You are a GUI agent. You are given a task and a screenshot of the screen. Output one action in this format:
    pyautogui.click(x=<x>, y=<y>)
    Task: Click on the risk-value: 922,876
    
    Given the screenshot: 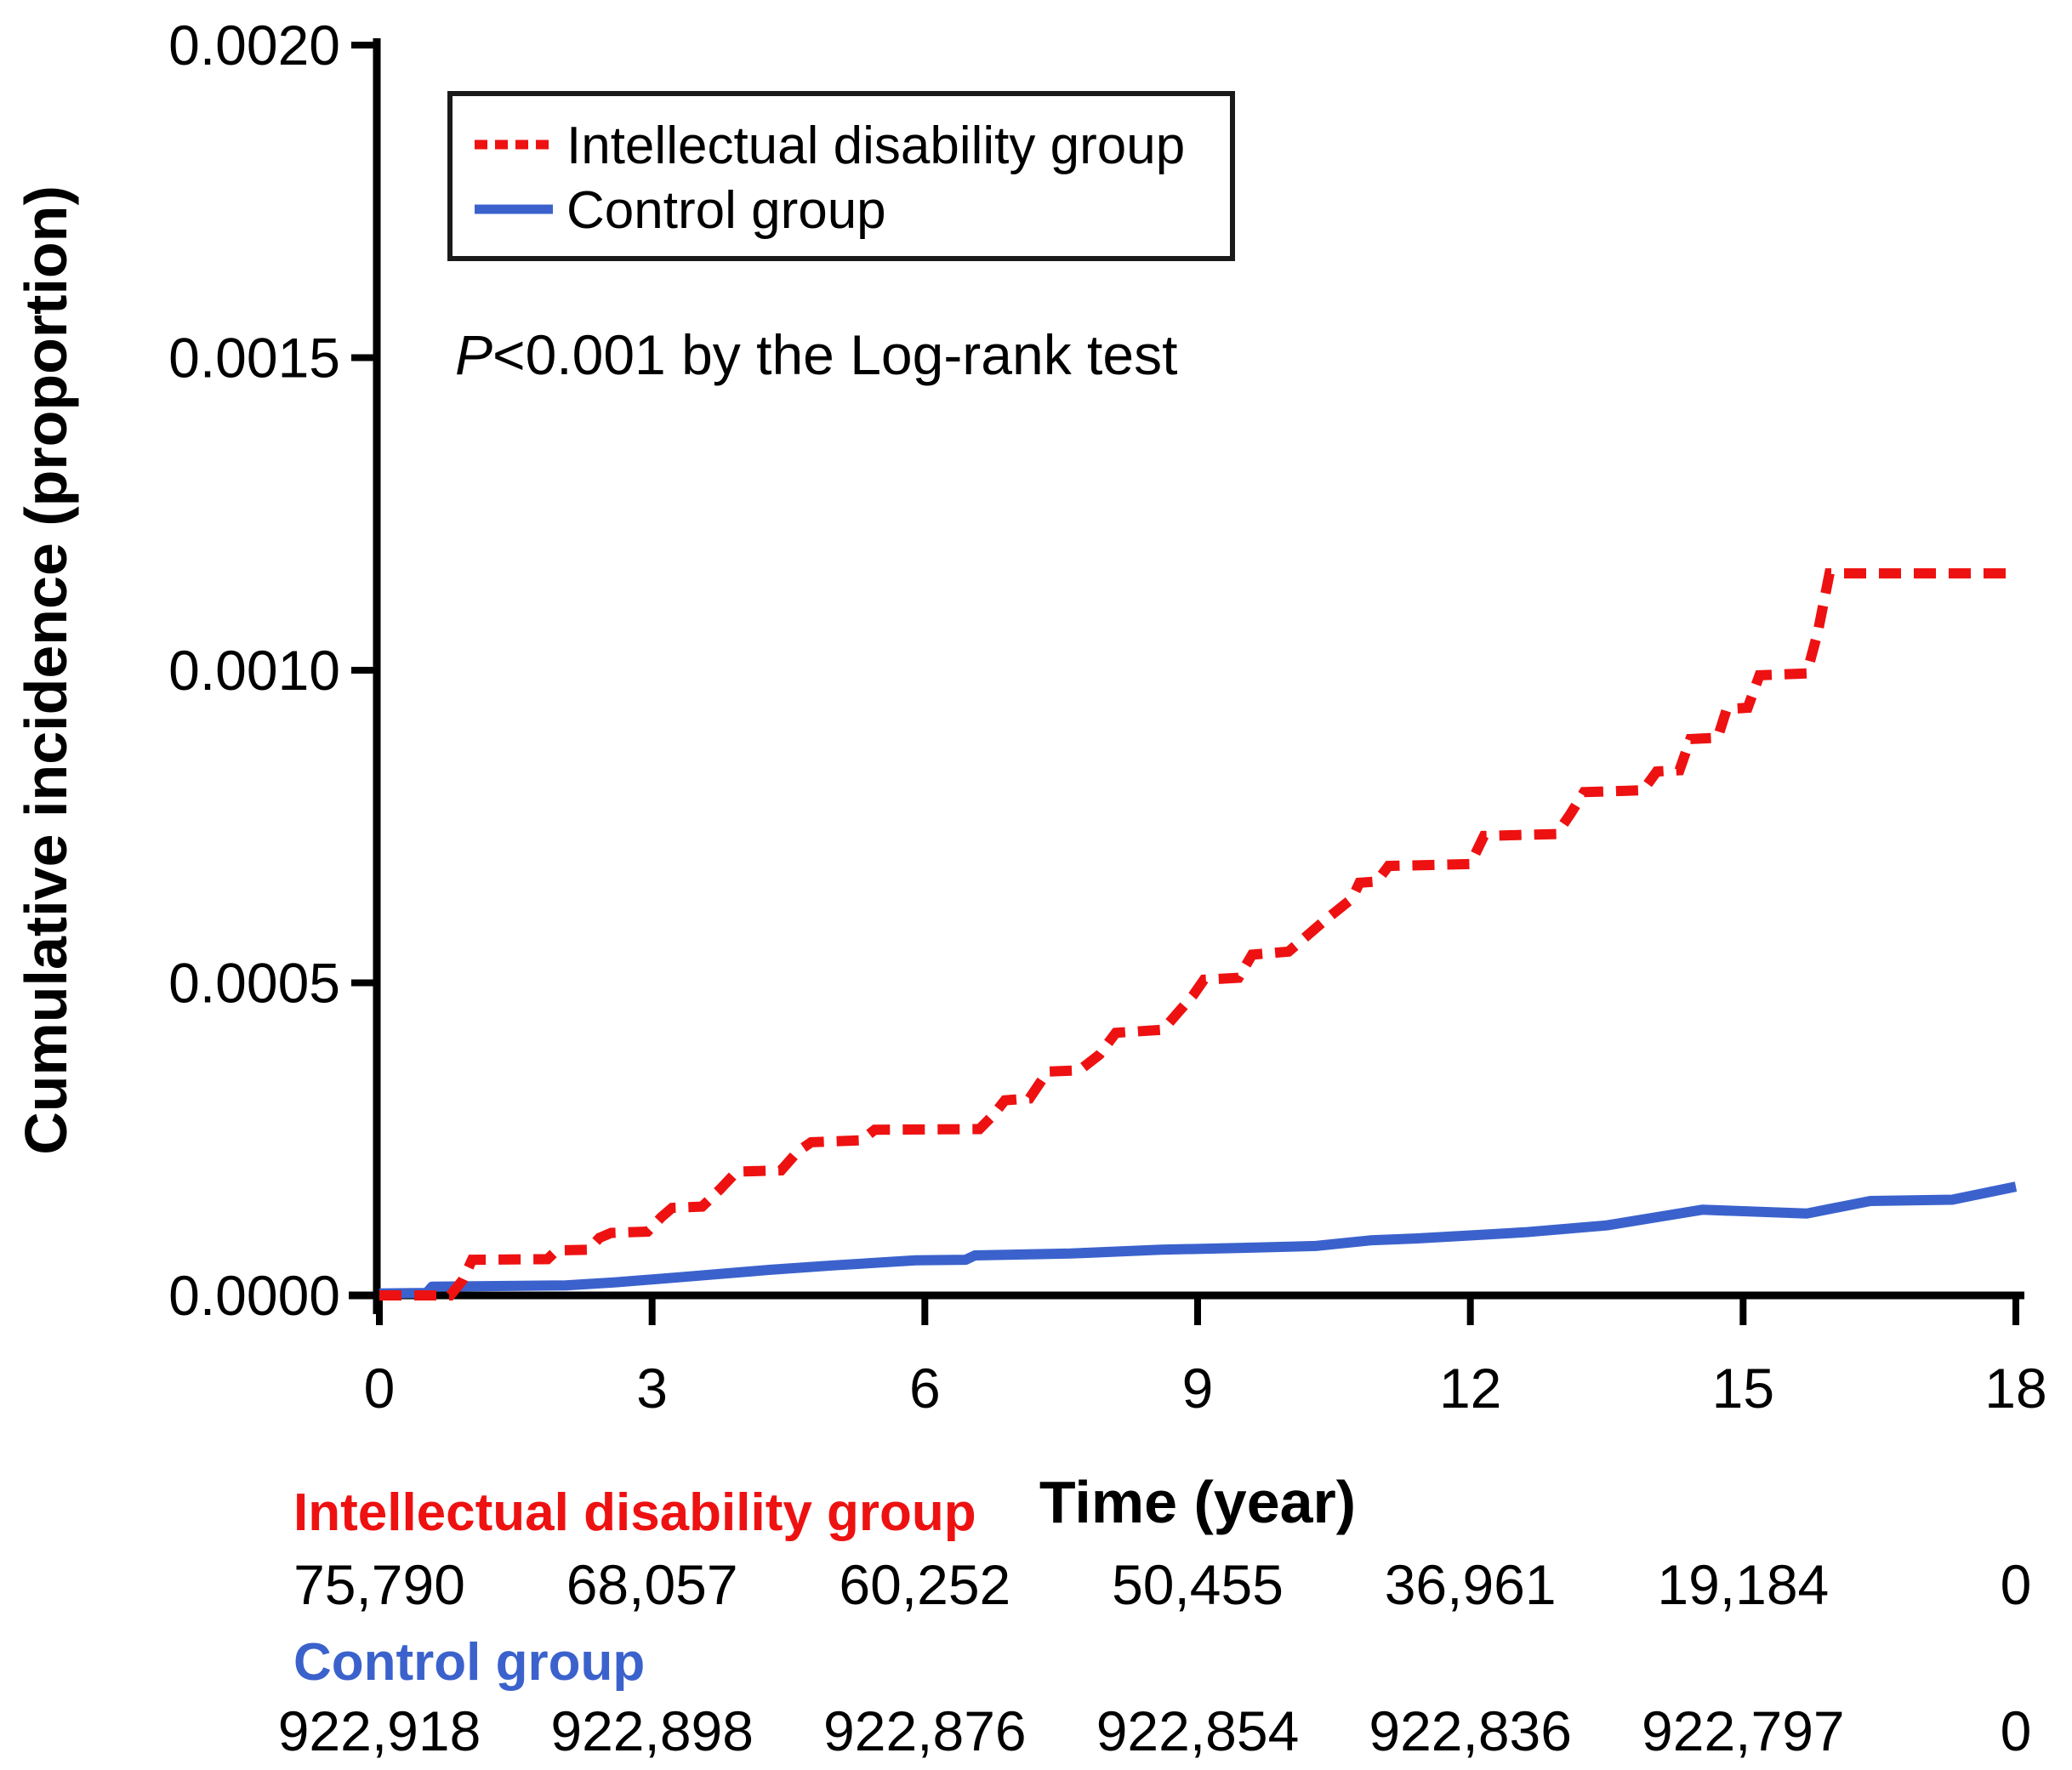 What is the action you would take?
    pyautogui.click(x=925, y=1731)
    